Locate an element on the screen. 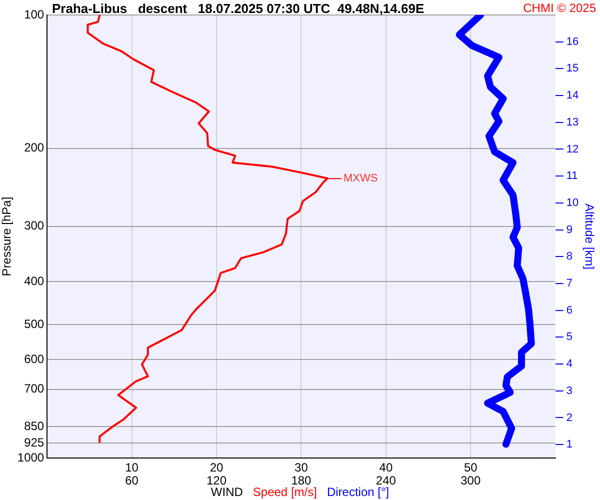  y2-tick-label: 5 is located at coordinates (569, 337).